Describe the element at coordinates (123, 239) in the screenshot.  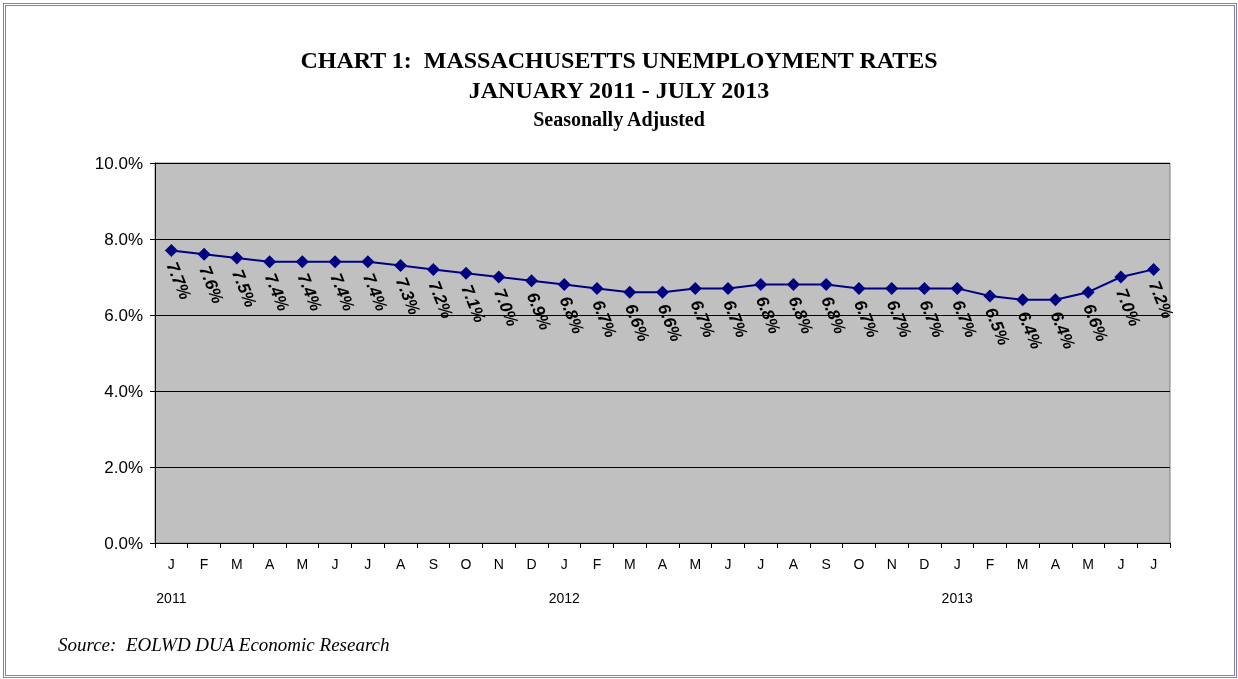
I see `y-tick-label: 8.0%` at that location.